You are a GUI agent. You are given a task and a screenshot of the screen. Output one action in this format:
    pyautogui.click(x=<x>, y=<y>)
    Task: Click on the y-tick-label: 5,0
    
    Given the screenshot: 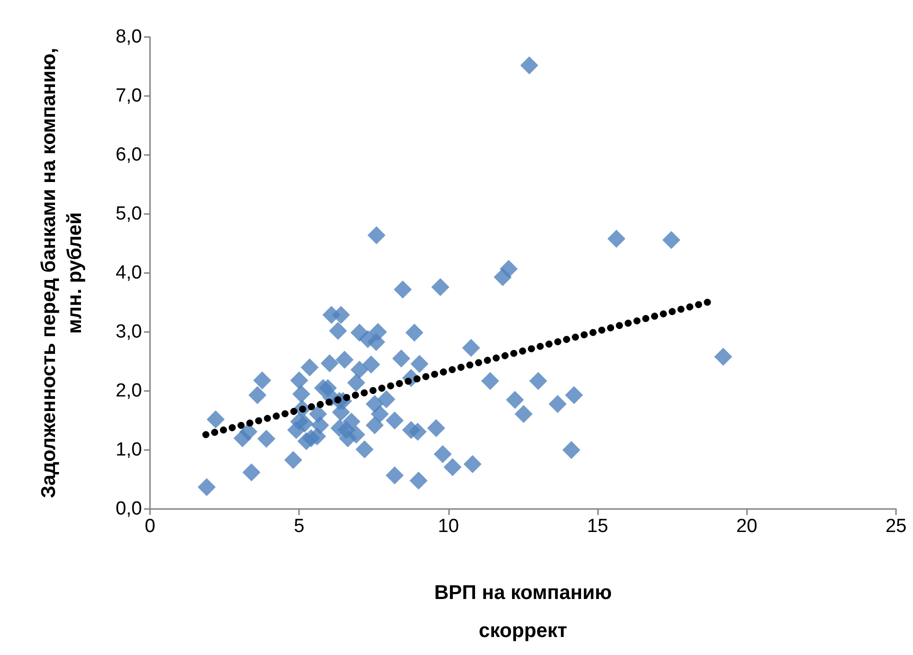 What is the action you would take?
    pyautogui.click(x=129, y=214)
    